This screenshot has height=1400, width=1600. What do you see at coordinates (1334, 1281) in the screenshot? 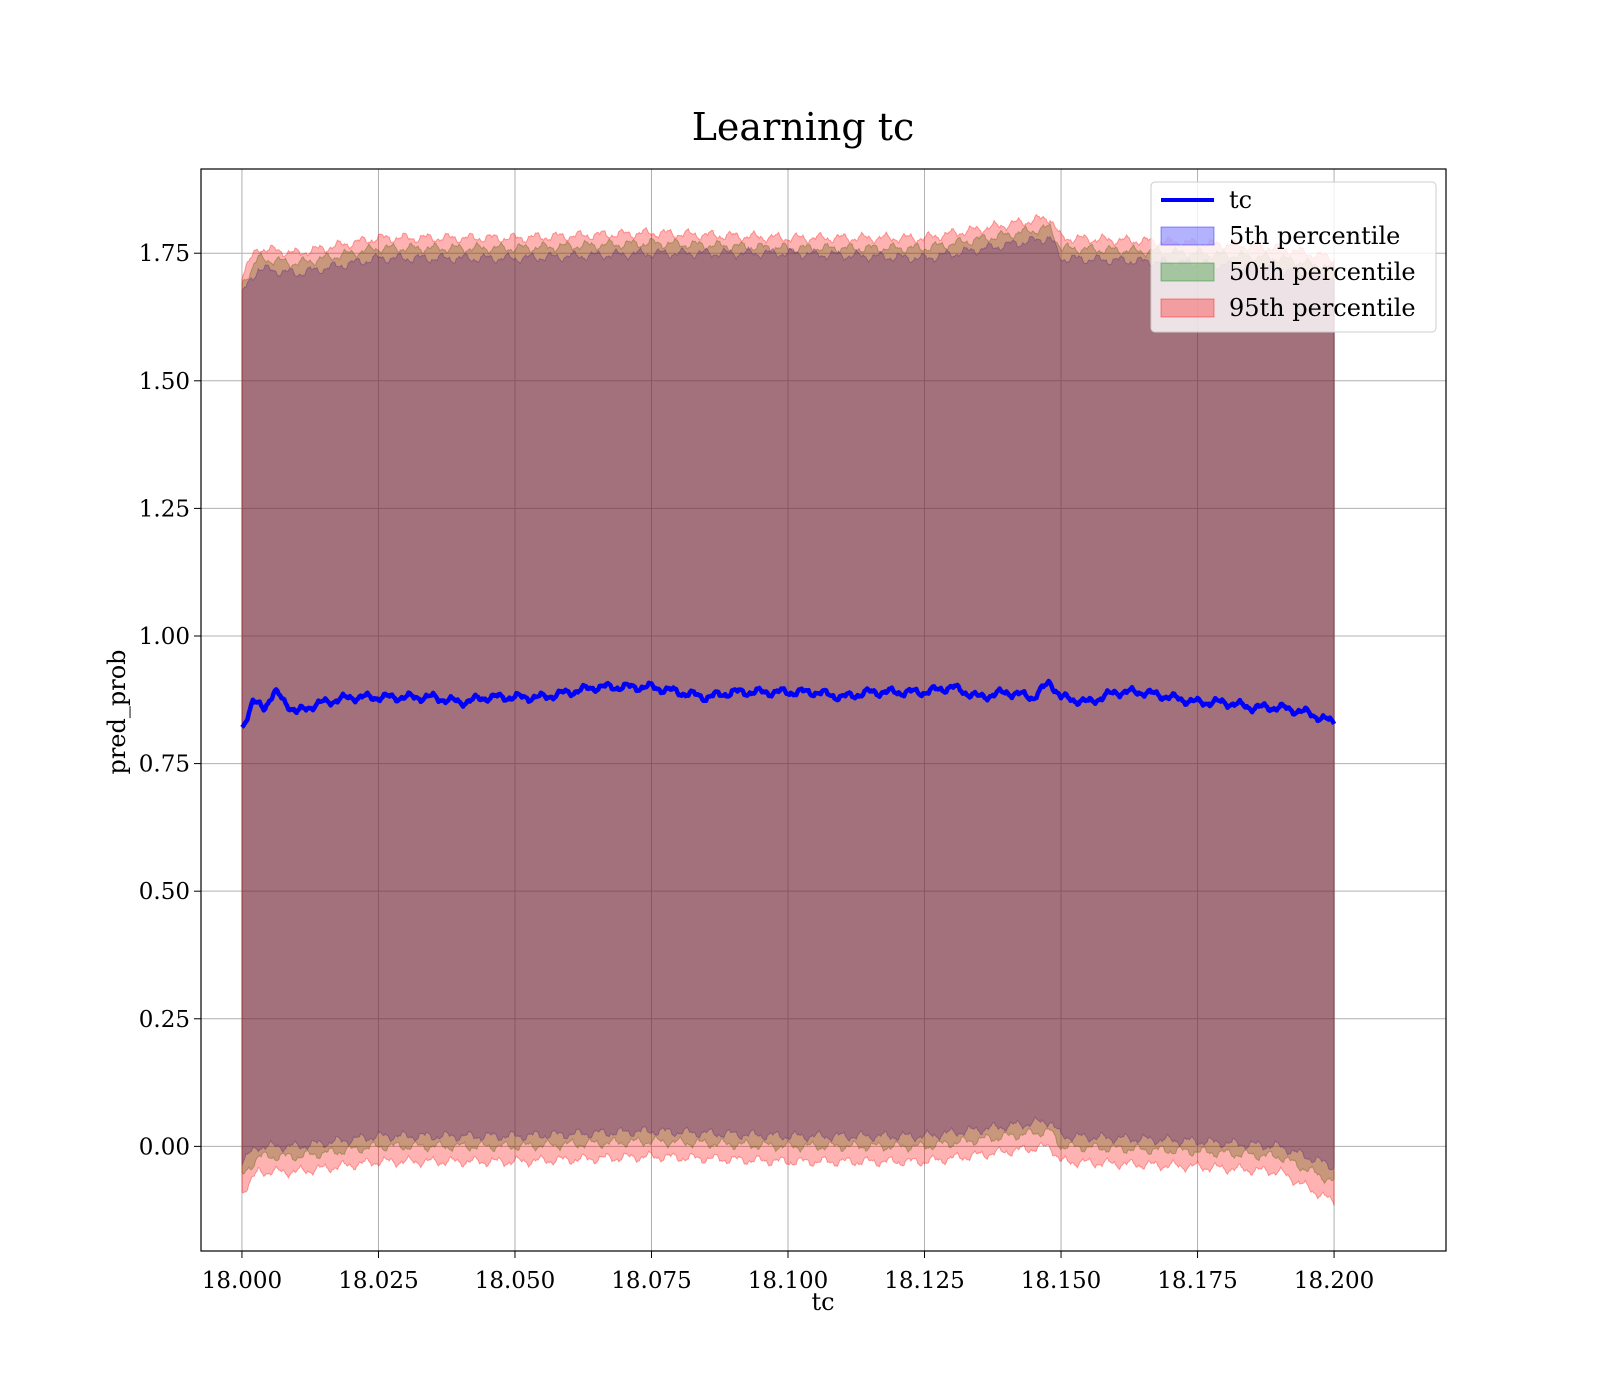
I see `x-tick-label: 18.200` at bounding box center [1334, 1281].